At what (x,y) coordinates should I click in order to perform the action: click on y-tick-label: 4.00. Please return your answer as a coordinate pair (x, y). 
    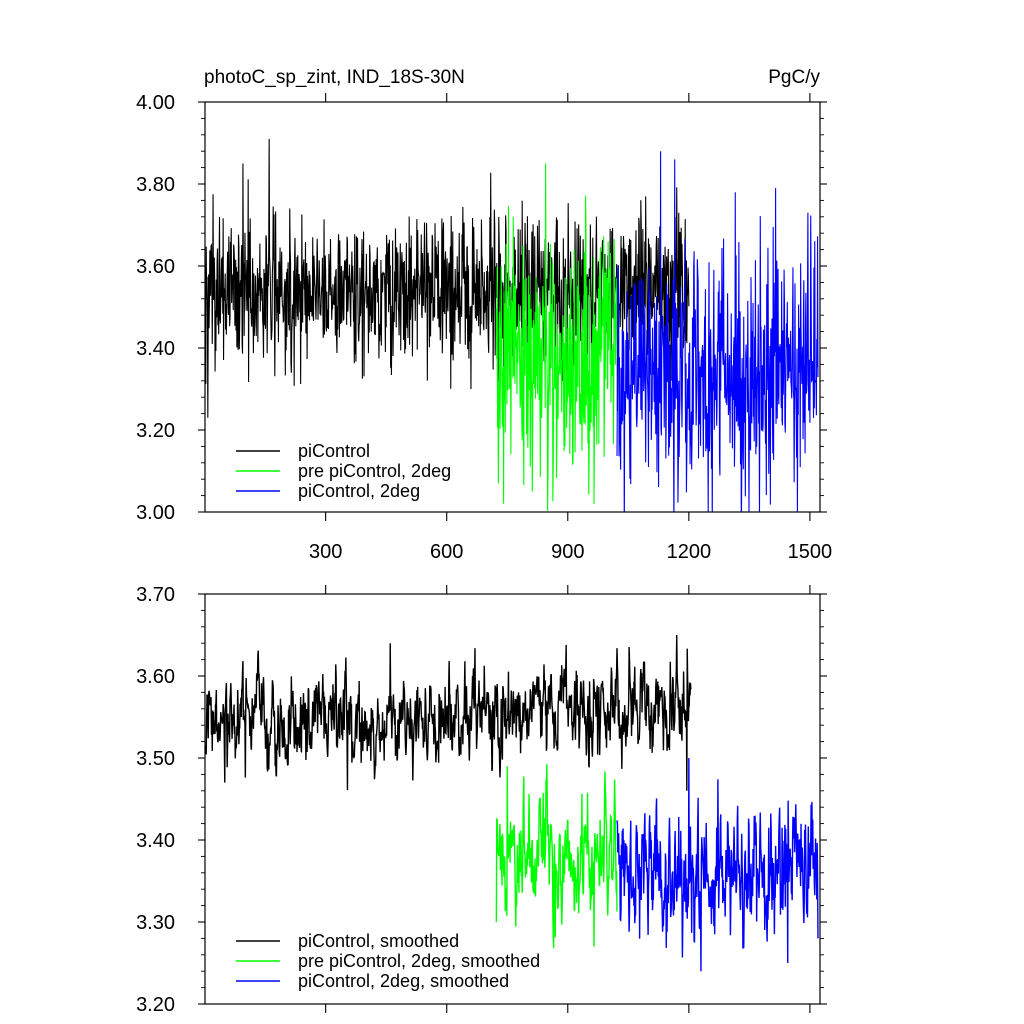
    Looking at the image, I should click on (155, 103).